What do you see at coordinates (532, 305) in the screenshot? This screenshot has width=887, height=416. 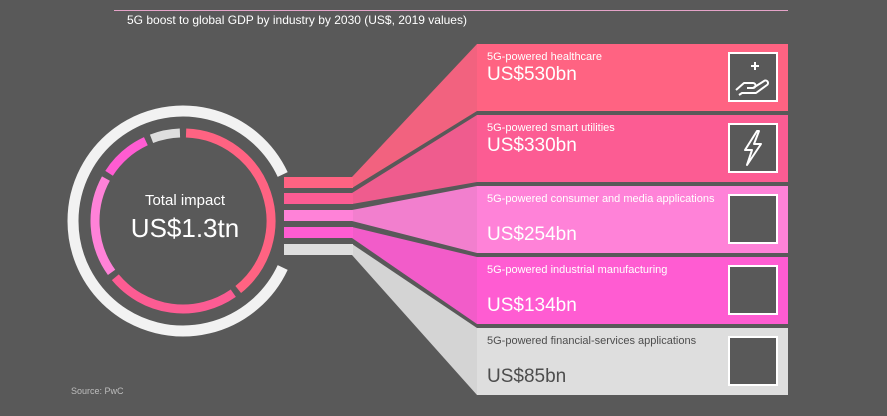 I see `industry-value: US$134bn` at bounding box center [532, 305].